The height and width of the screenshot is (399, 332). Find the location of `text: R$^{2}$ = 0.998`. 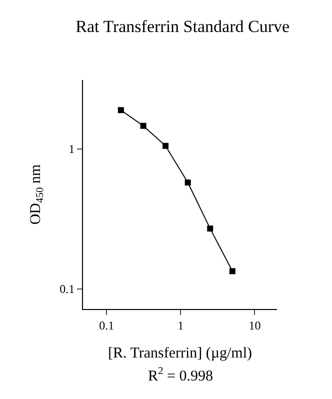

text: R$^{2}$ = 0.998 is located at coordinates (180, 375).